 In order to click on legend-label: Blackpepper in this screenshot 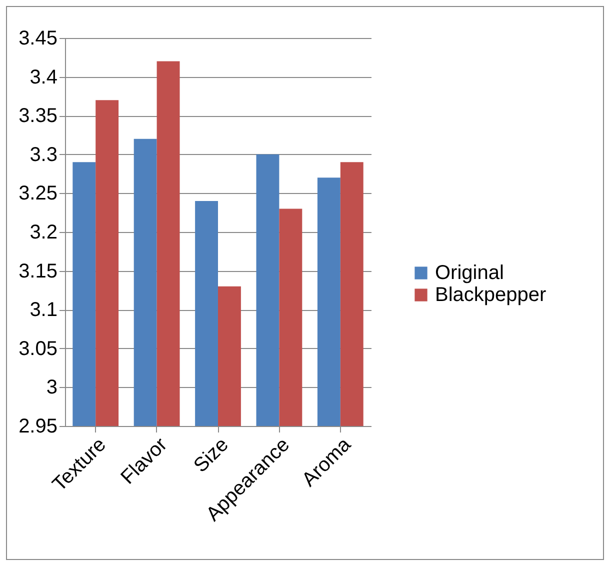, I will do `click(491, 295)`.